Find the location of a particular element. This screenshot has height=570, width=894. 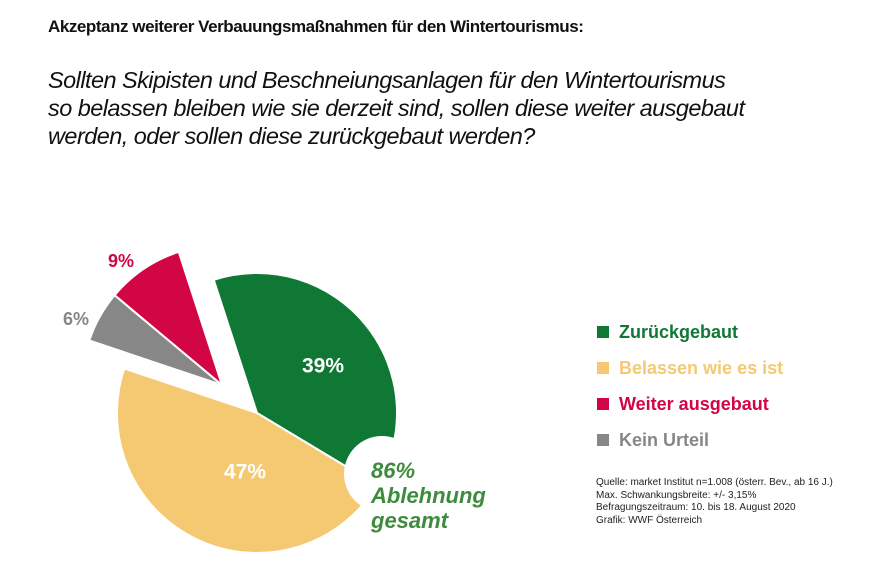

legend-label: Belassen wie es ist is located at coordinates (701, 367).